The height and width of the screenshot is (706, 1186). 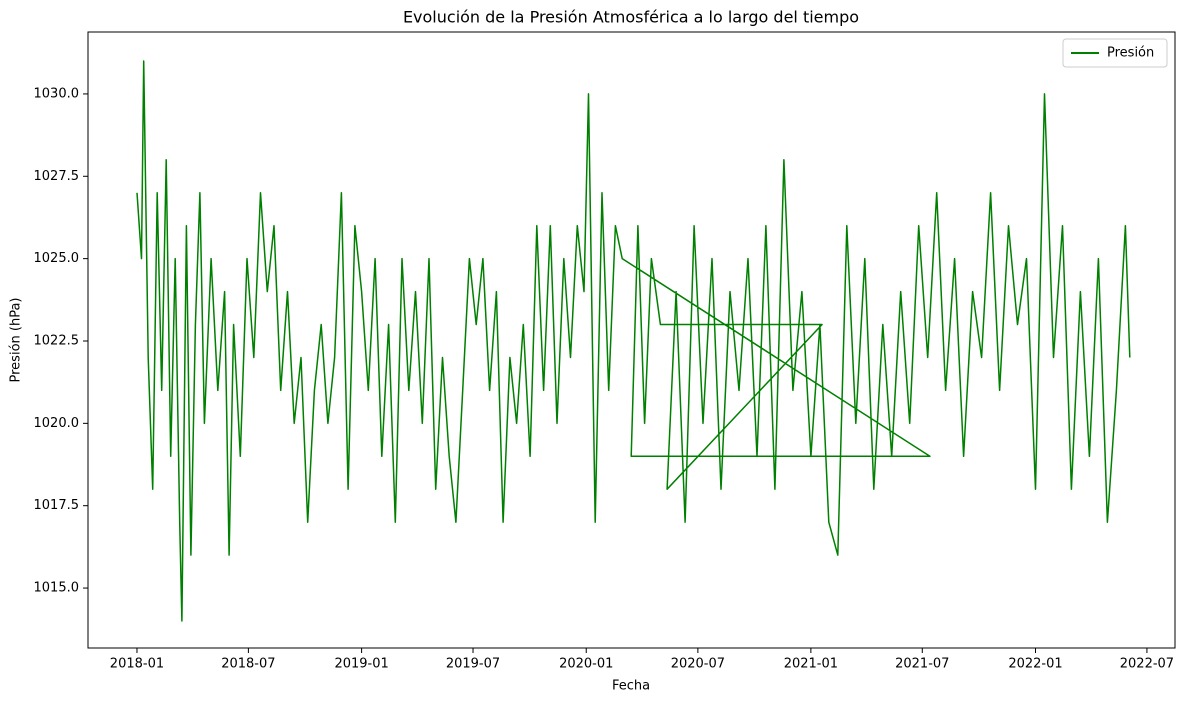 I want to click on x-tick-label: 2021-07, so click(x=922, y=664).